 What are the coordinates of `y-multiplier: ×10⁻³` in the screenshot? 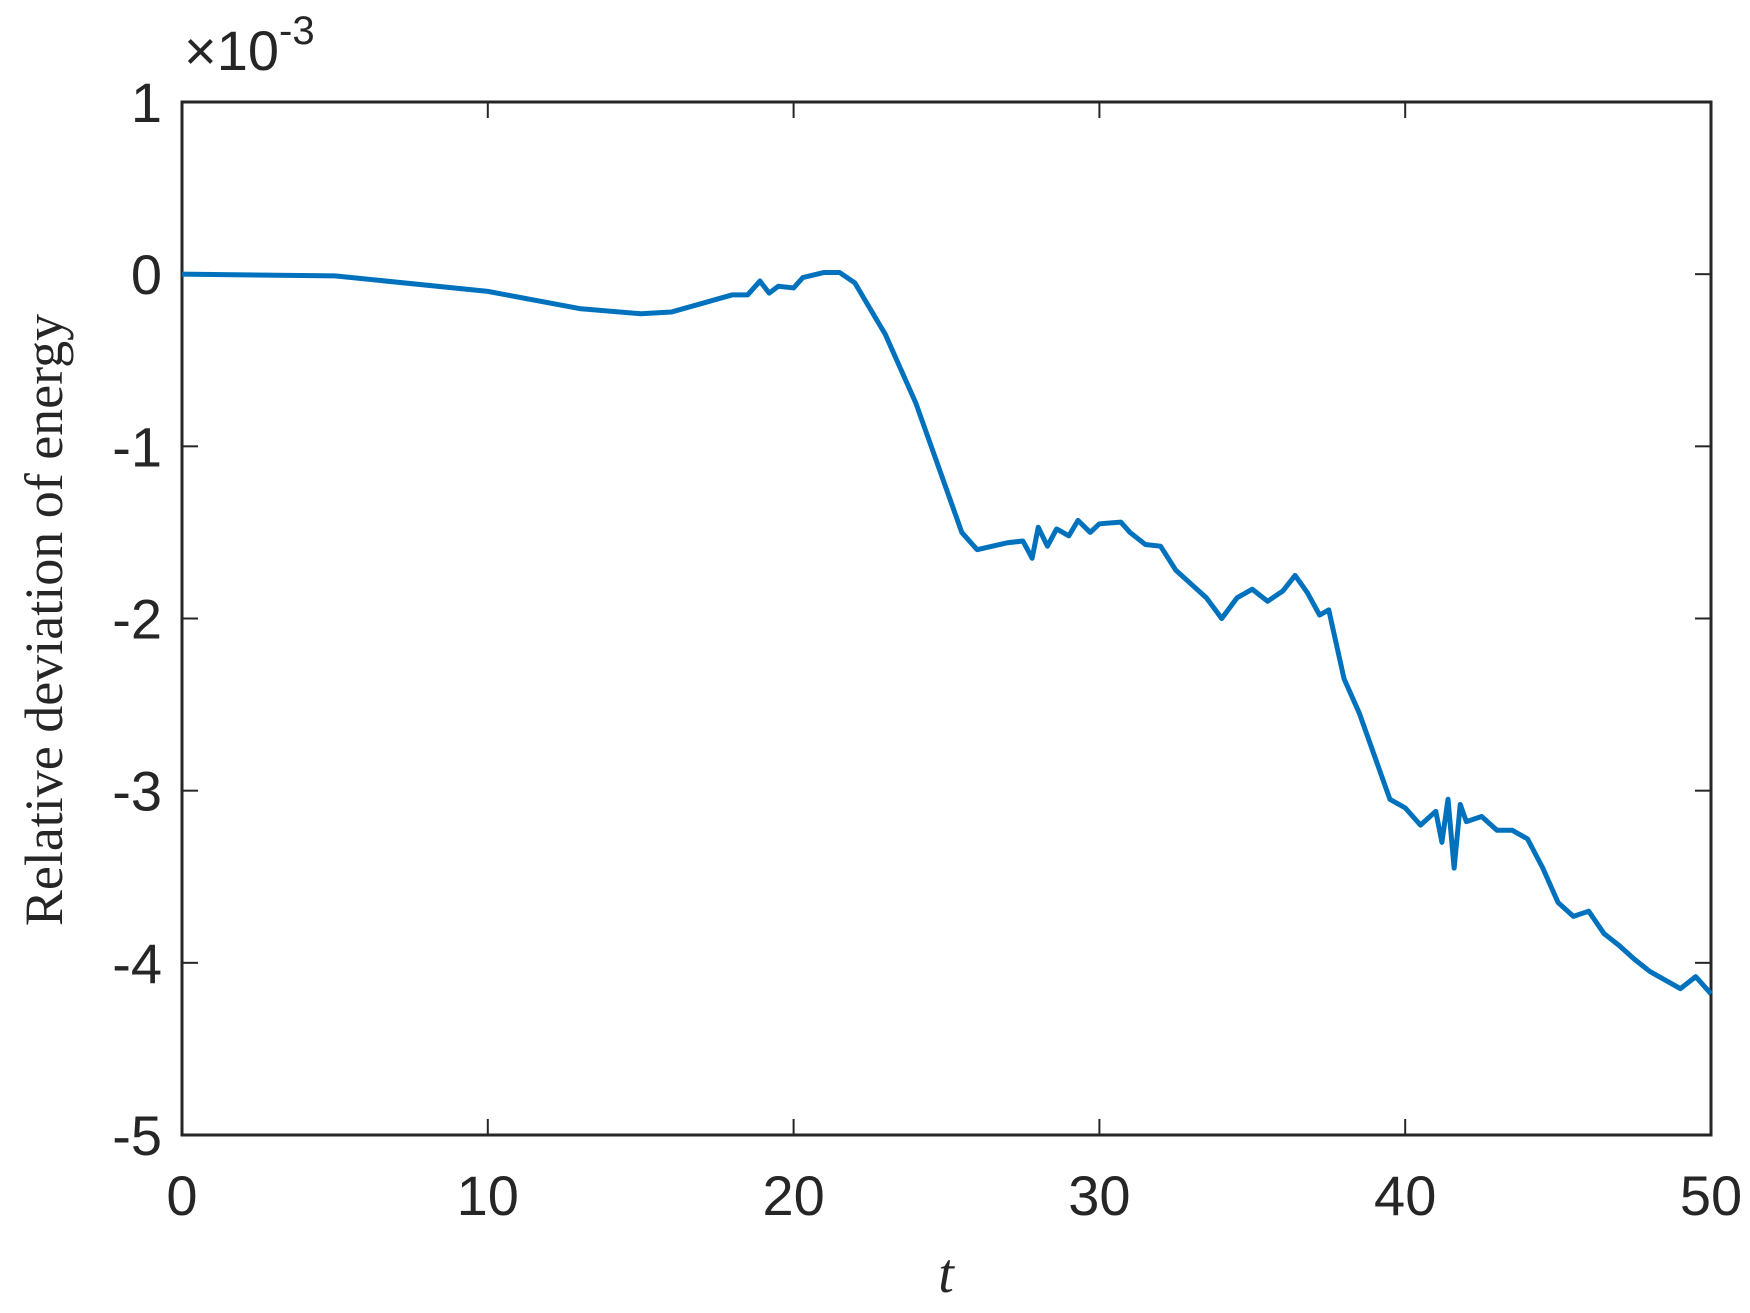 It's located at (249, 45).